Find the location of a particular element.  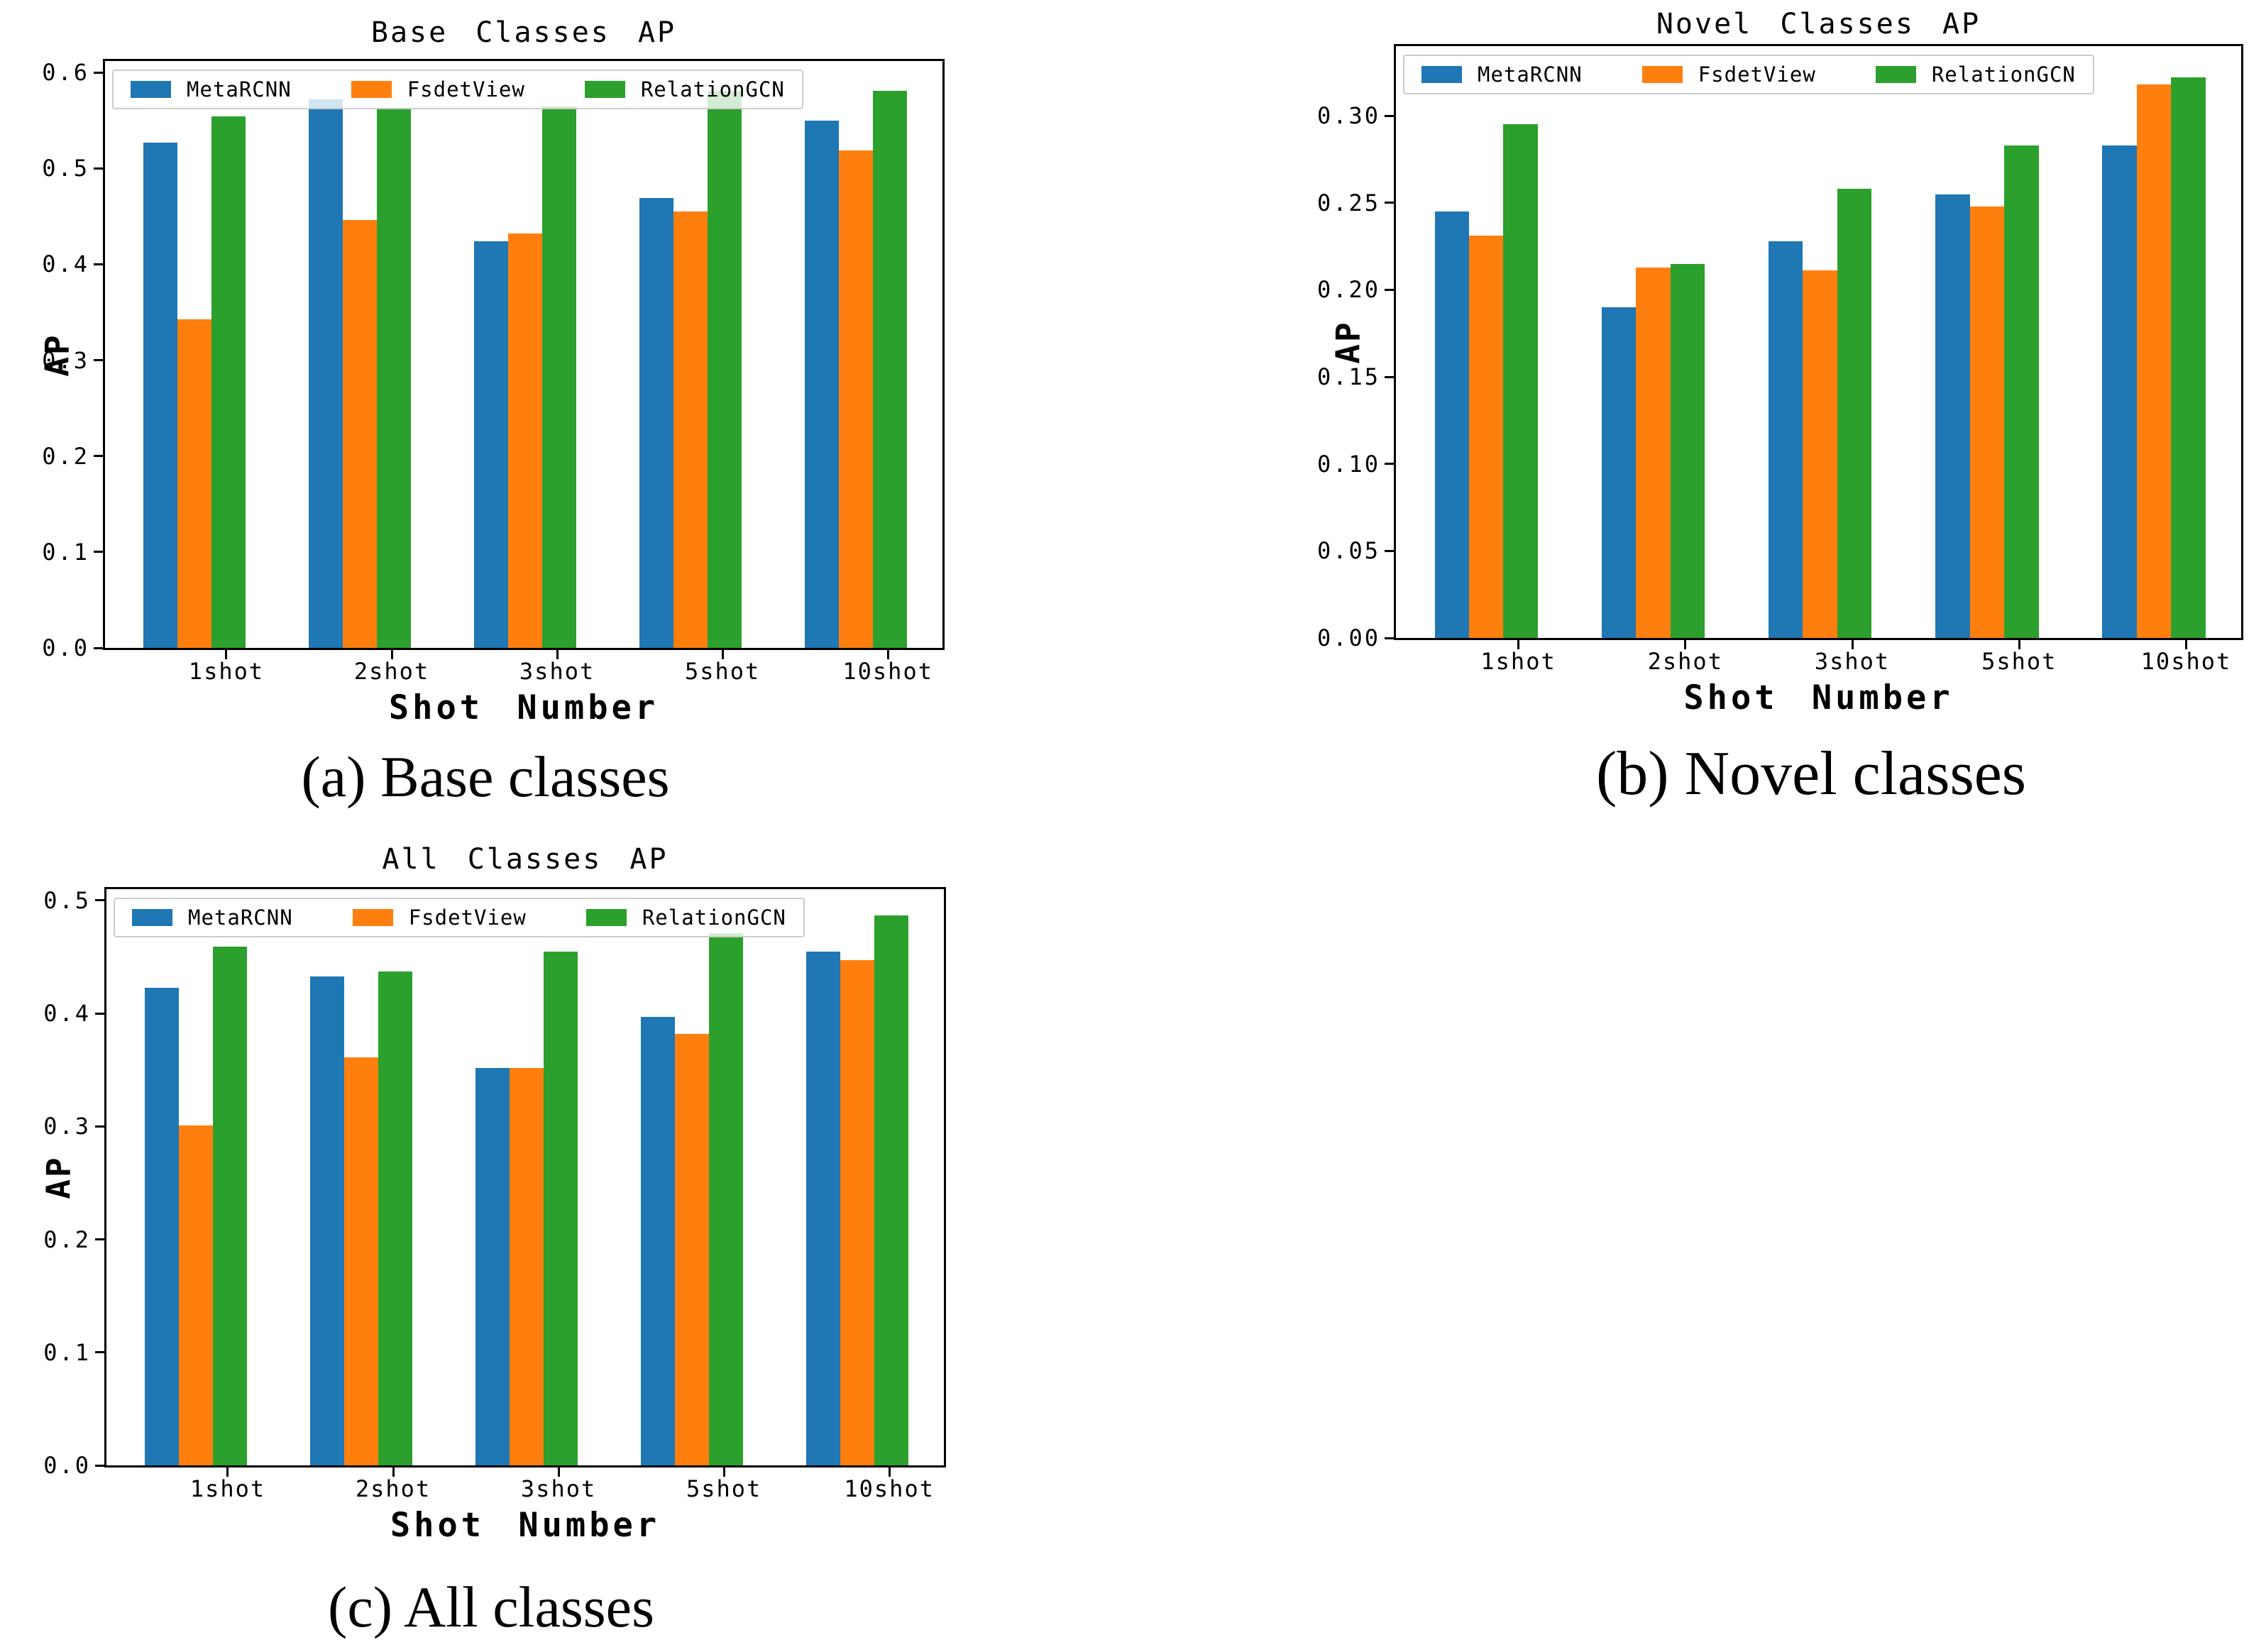

y-tick-label: 0.10 is located at coordinates (1348, 464).